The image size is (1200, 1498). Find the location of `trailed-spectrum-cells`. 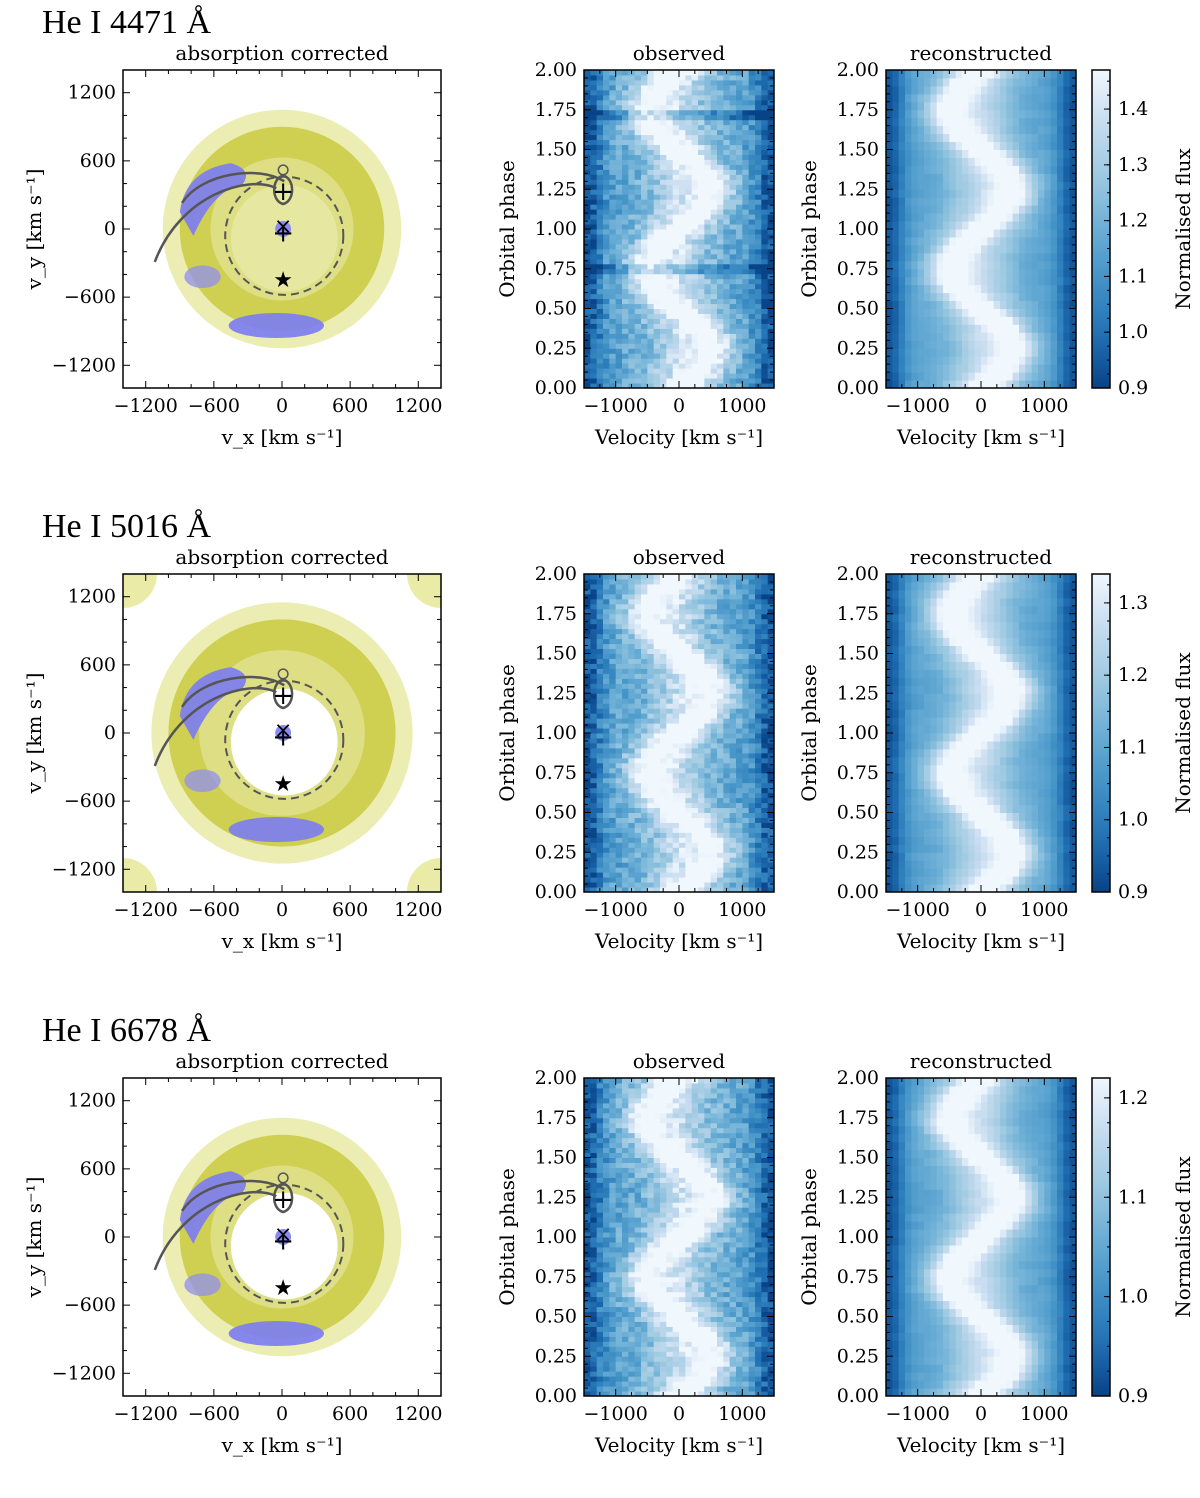

trailed-spectrum-cells is located at coordinates (679, 229).